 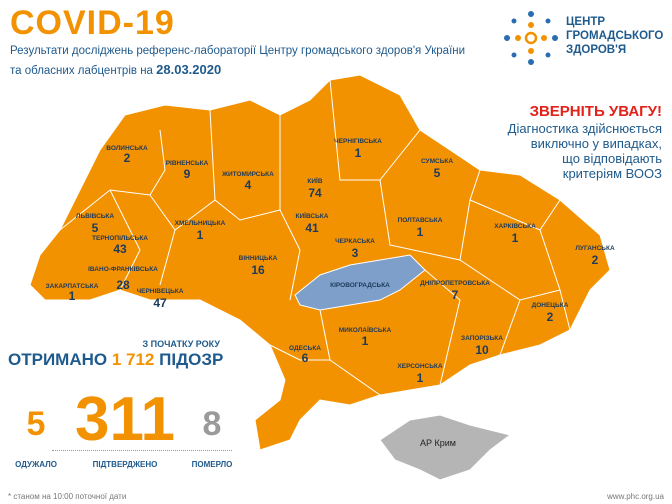 I want to click on region-name: ПОЛТАВСЬКА, so click(x=420, y=220).